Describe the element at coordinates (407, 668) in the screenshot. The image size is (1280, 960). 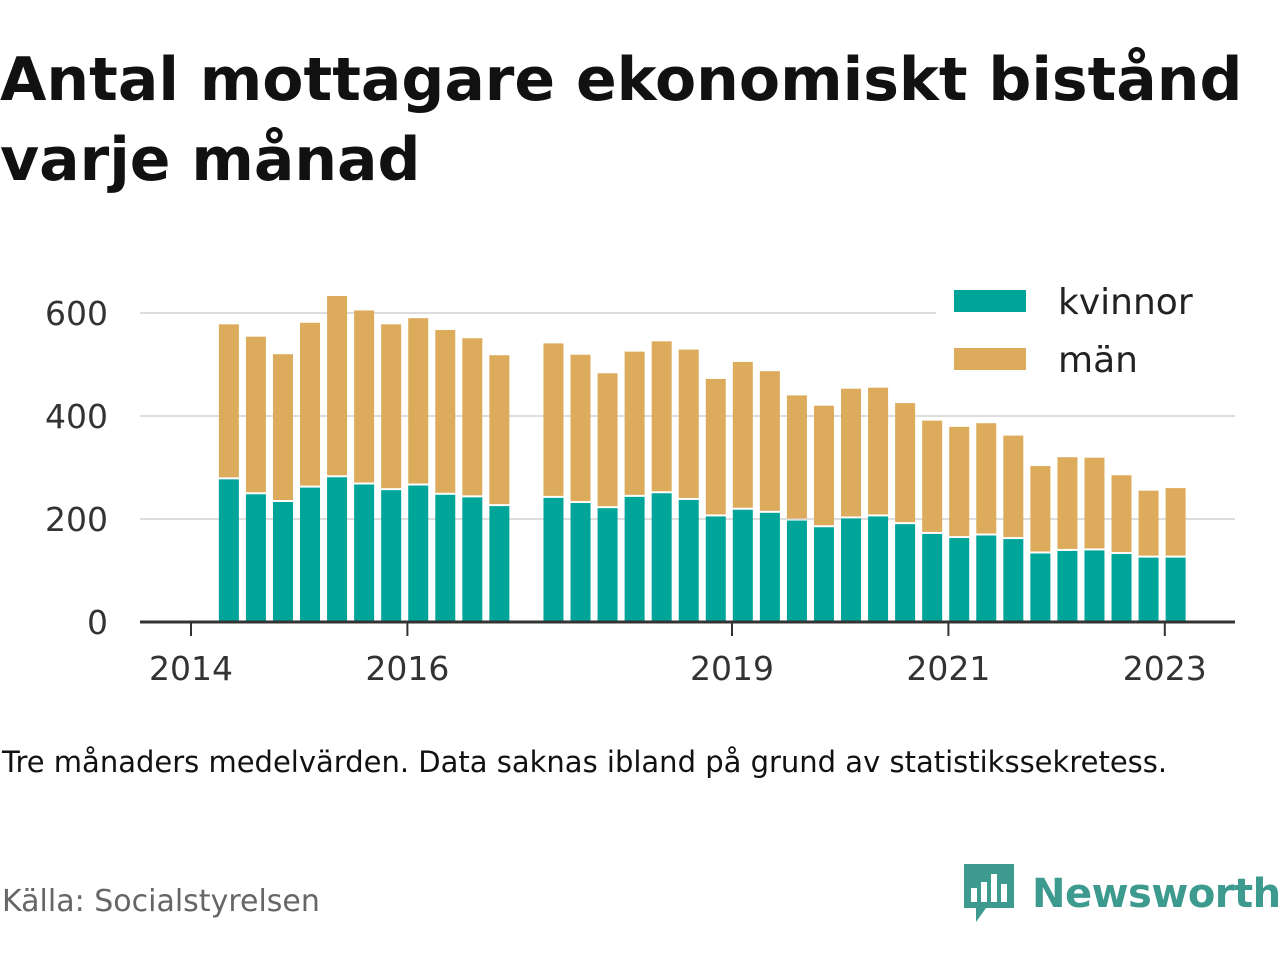
I see `x-tick-label: 2016` at that location.